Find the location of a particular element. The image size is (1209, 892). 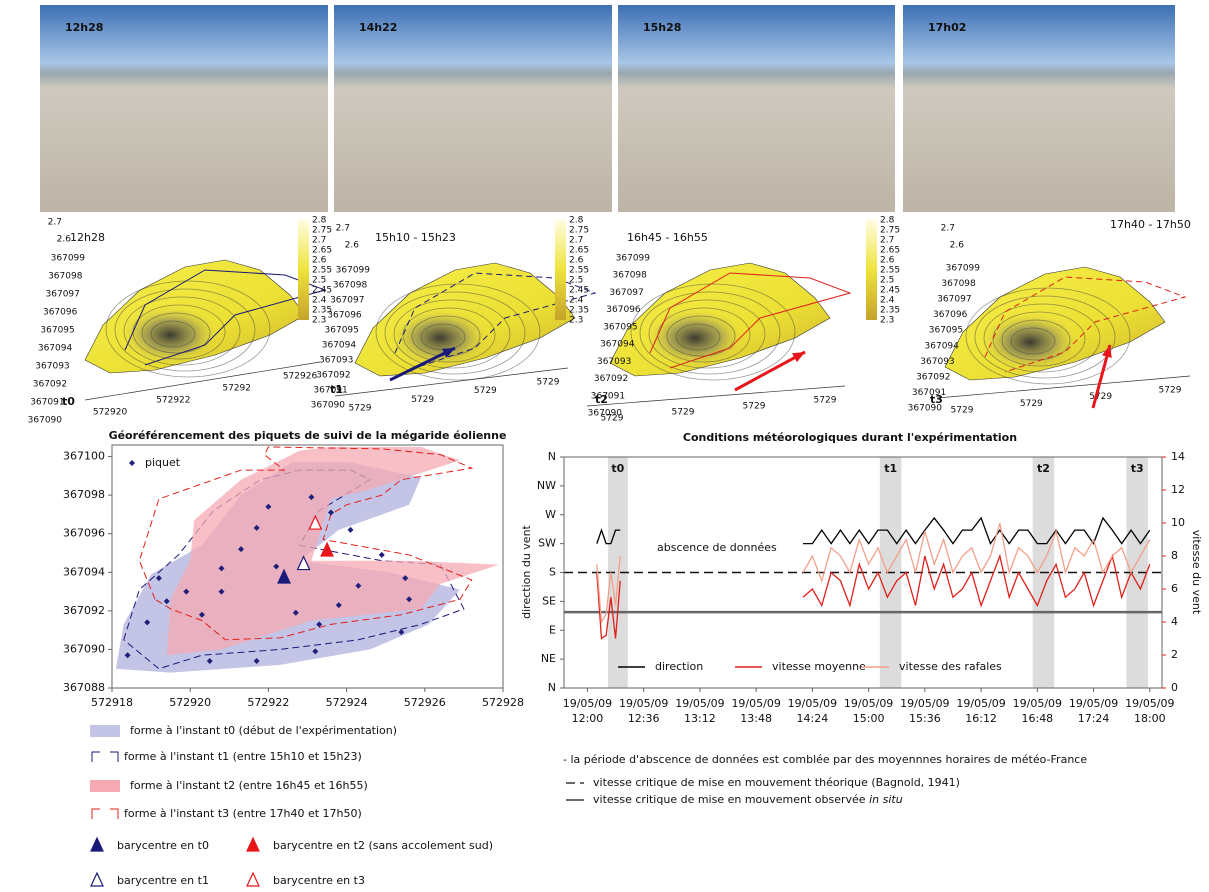

legend-label: direction is located at coordinates (679, 666).